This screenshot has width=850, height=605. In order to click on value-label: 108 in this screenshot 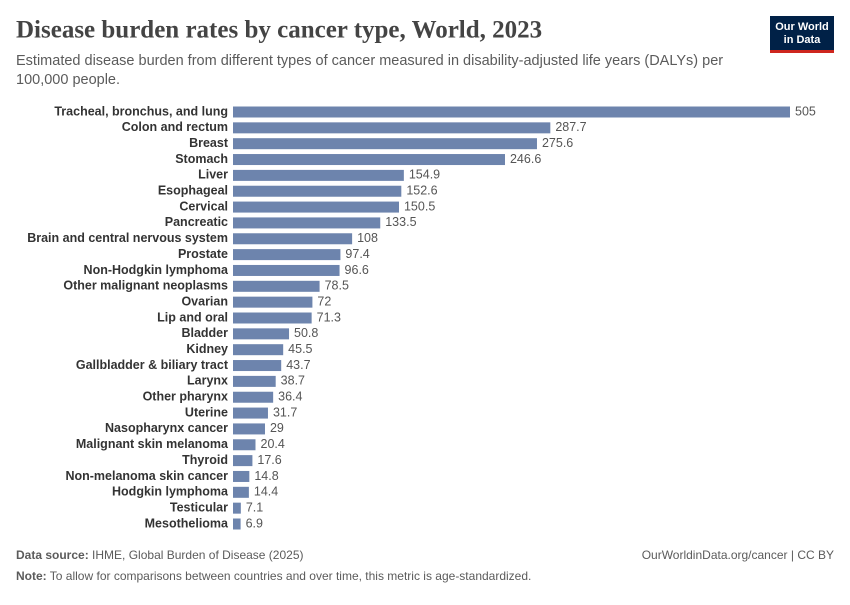, I will do `click(367, 238)`.